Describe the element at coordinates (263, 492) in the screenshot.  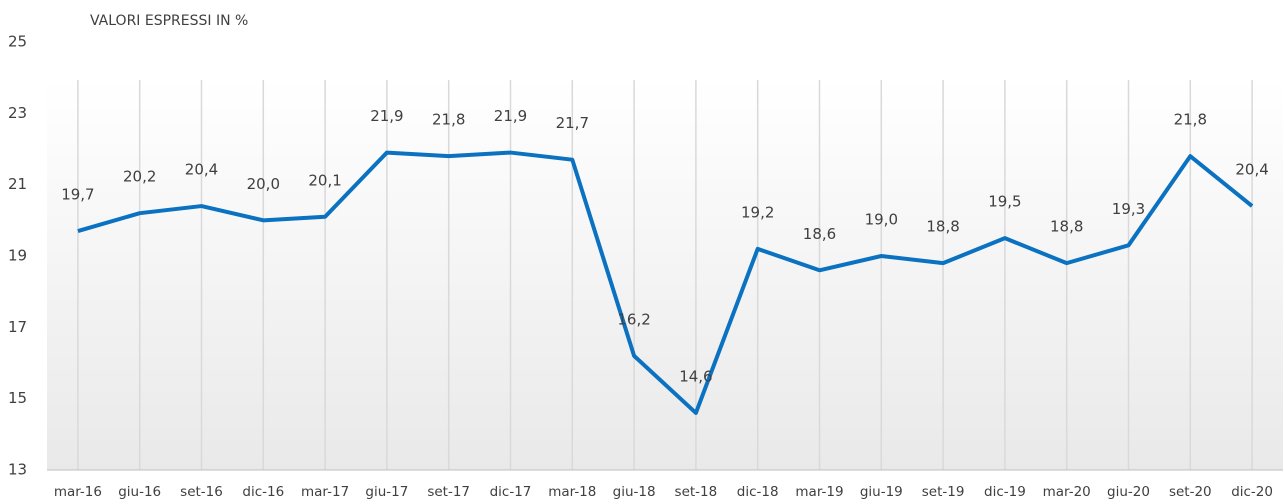
I see `x-tick-label: dic-16` at that location.